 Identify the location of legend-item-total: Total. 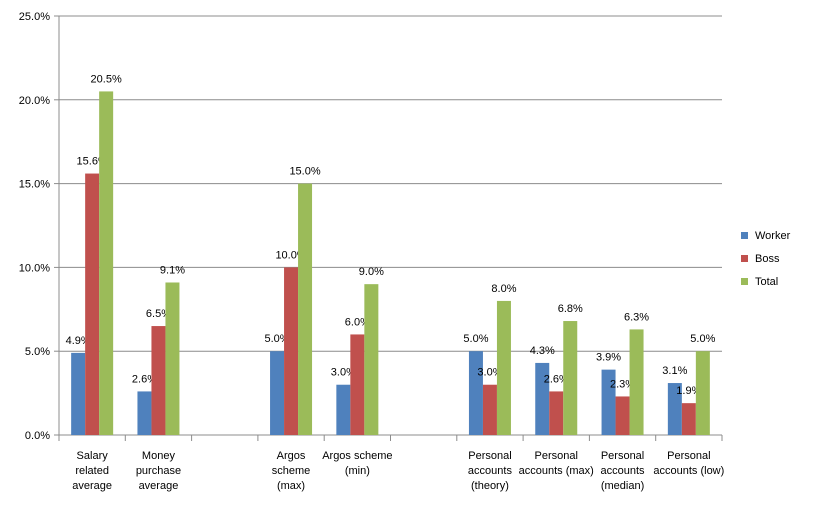
(777, 281).